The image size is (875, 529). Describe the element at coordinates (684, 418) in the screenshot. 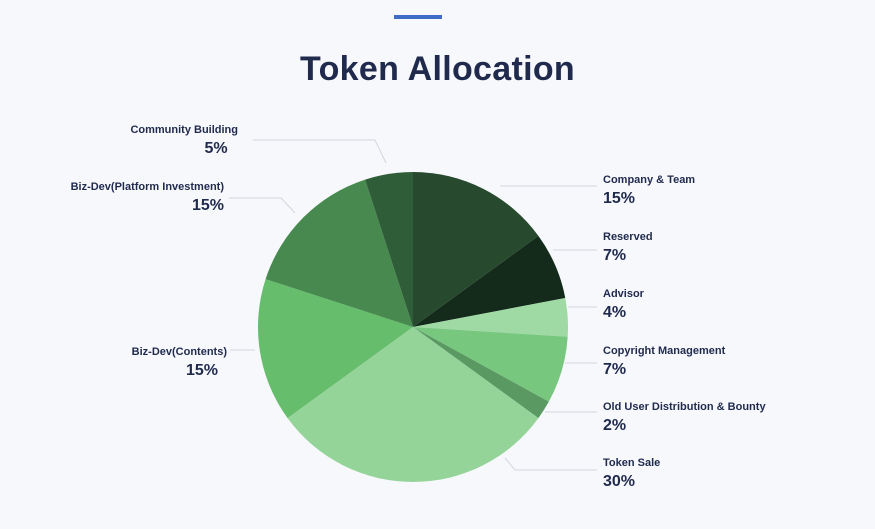

I see `slice-label-old-user-distribution: Old User Distribution & Bounty 2%` at that location.